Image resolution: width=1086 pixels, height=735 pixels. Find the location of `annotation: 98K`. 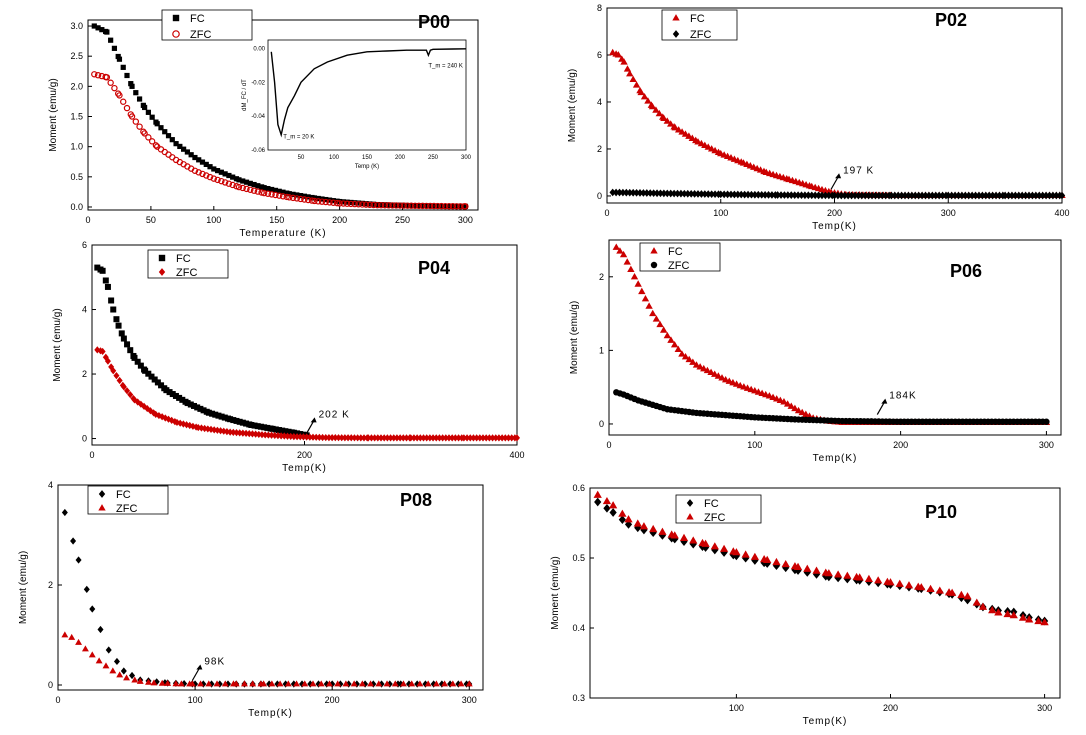

annotation: 98K is located at coordinates (207, 669).